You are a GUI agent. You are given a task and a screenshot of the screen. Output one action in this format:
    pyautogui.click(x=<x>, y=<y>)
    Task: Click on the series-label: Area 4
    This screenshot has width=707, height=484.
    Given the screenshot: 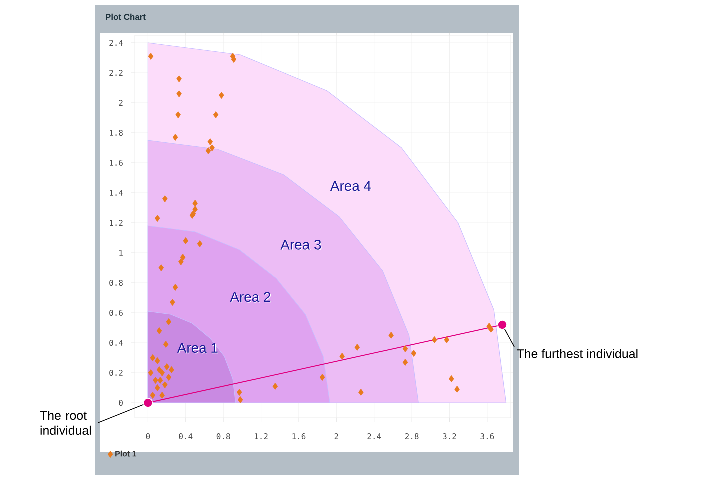 What is the action you would take?
    pyautogui.click(x=351, y=186)
    